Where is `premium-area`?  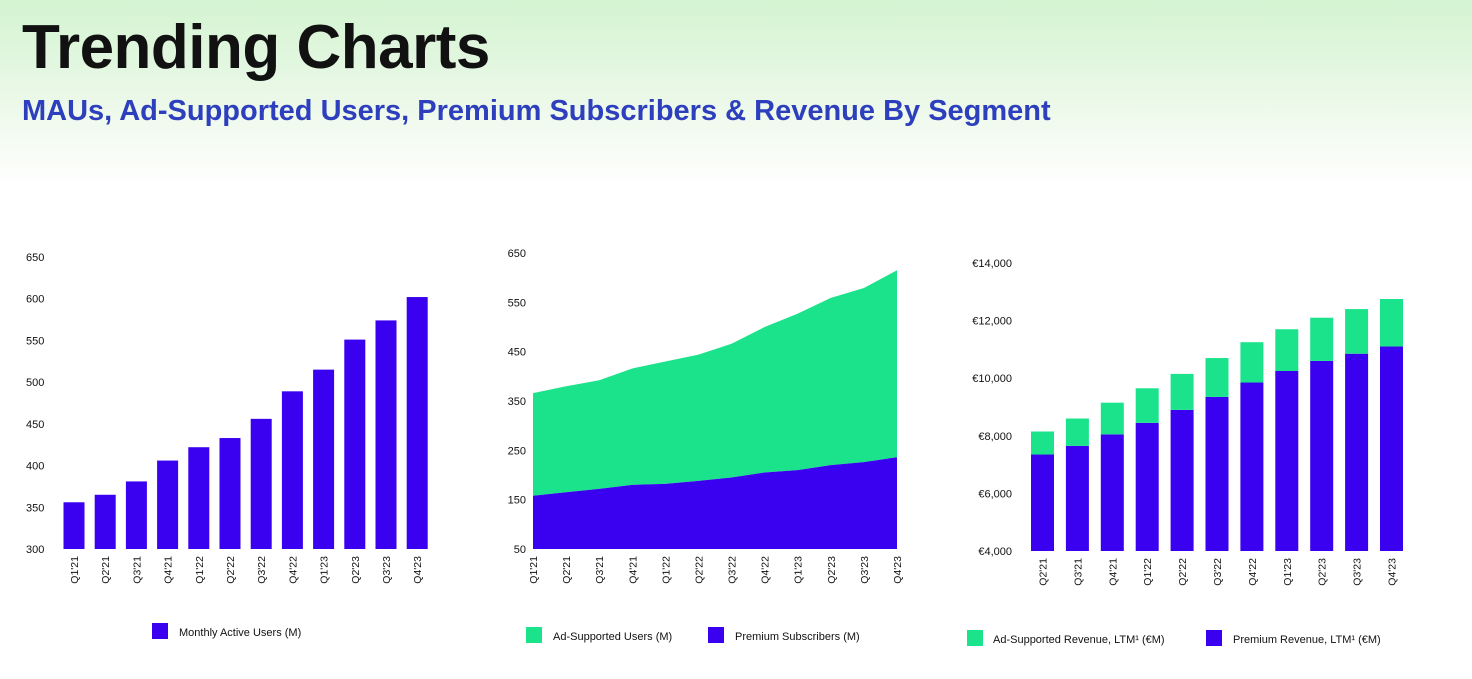 premium-area is located at coordinates (715, 503).